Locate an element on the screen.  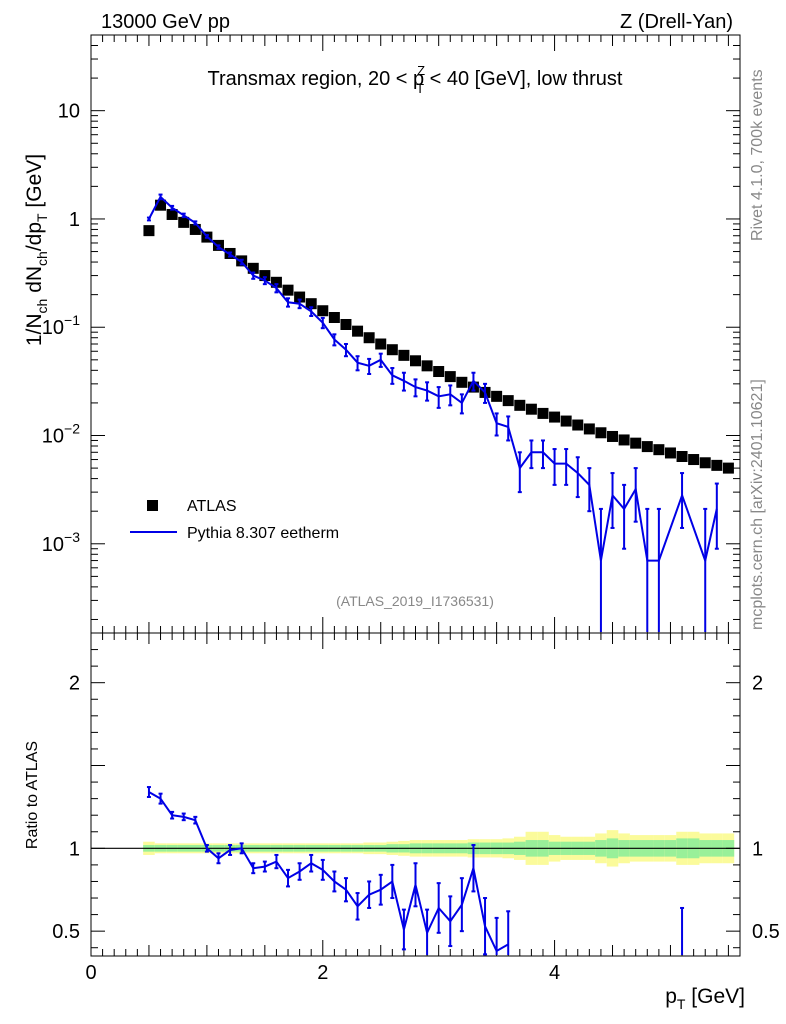
ylabel-sub-1: ch is located at coordinates (42, 306).